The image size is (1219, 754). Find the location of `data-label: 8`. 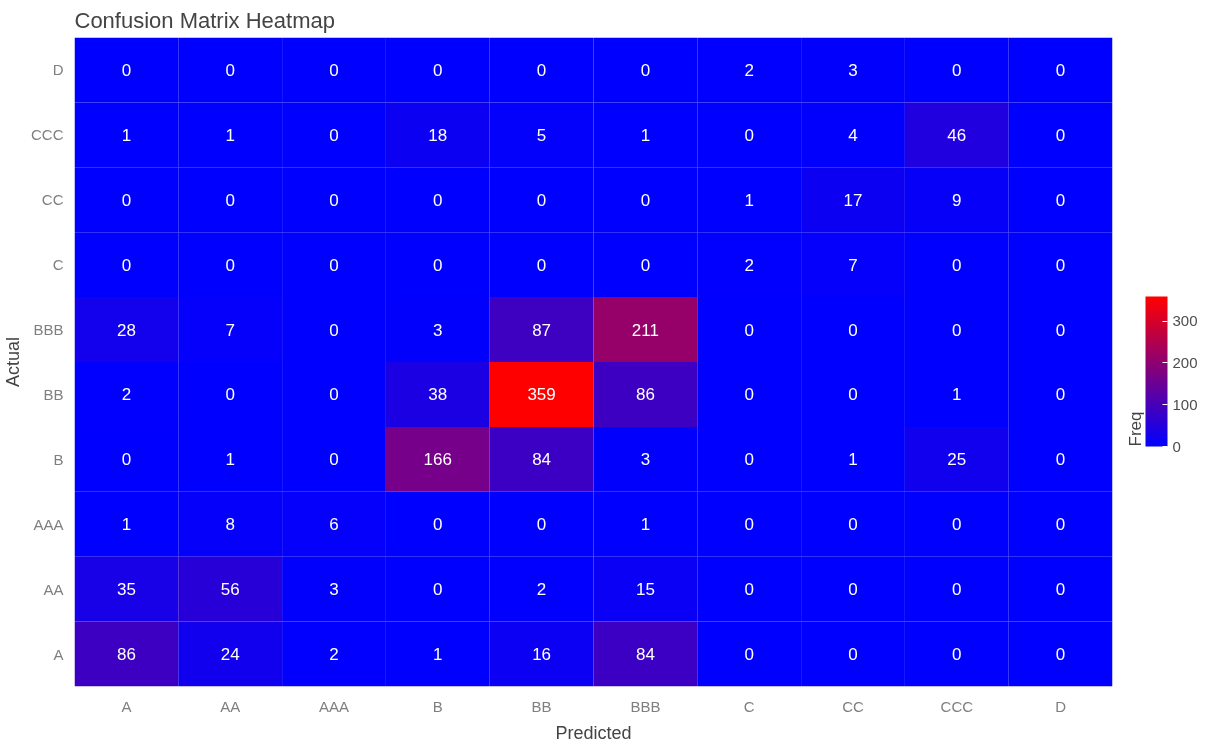

data-label: 8 is located at coordinates (230, 525).